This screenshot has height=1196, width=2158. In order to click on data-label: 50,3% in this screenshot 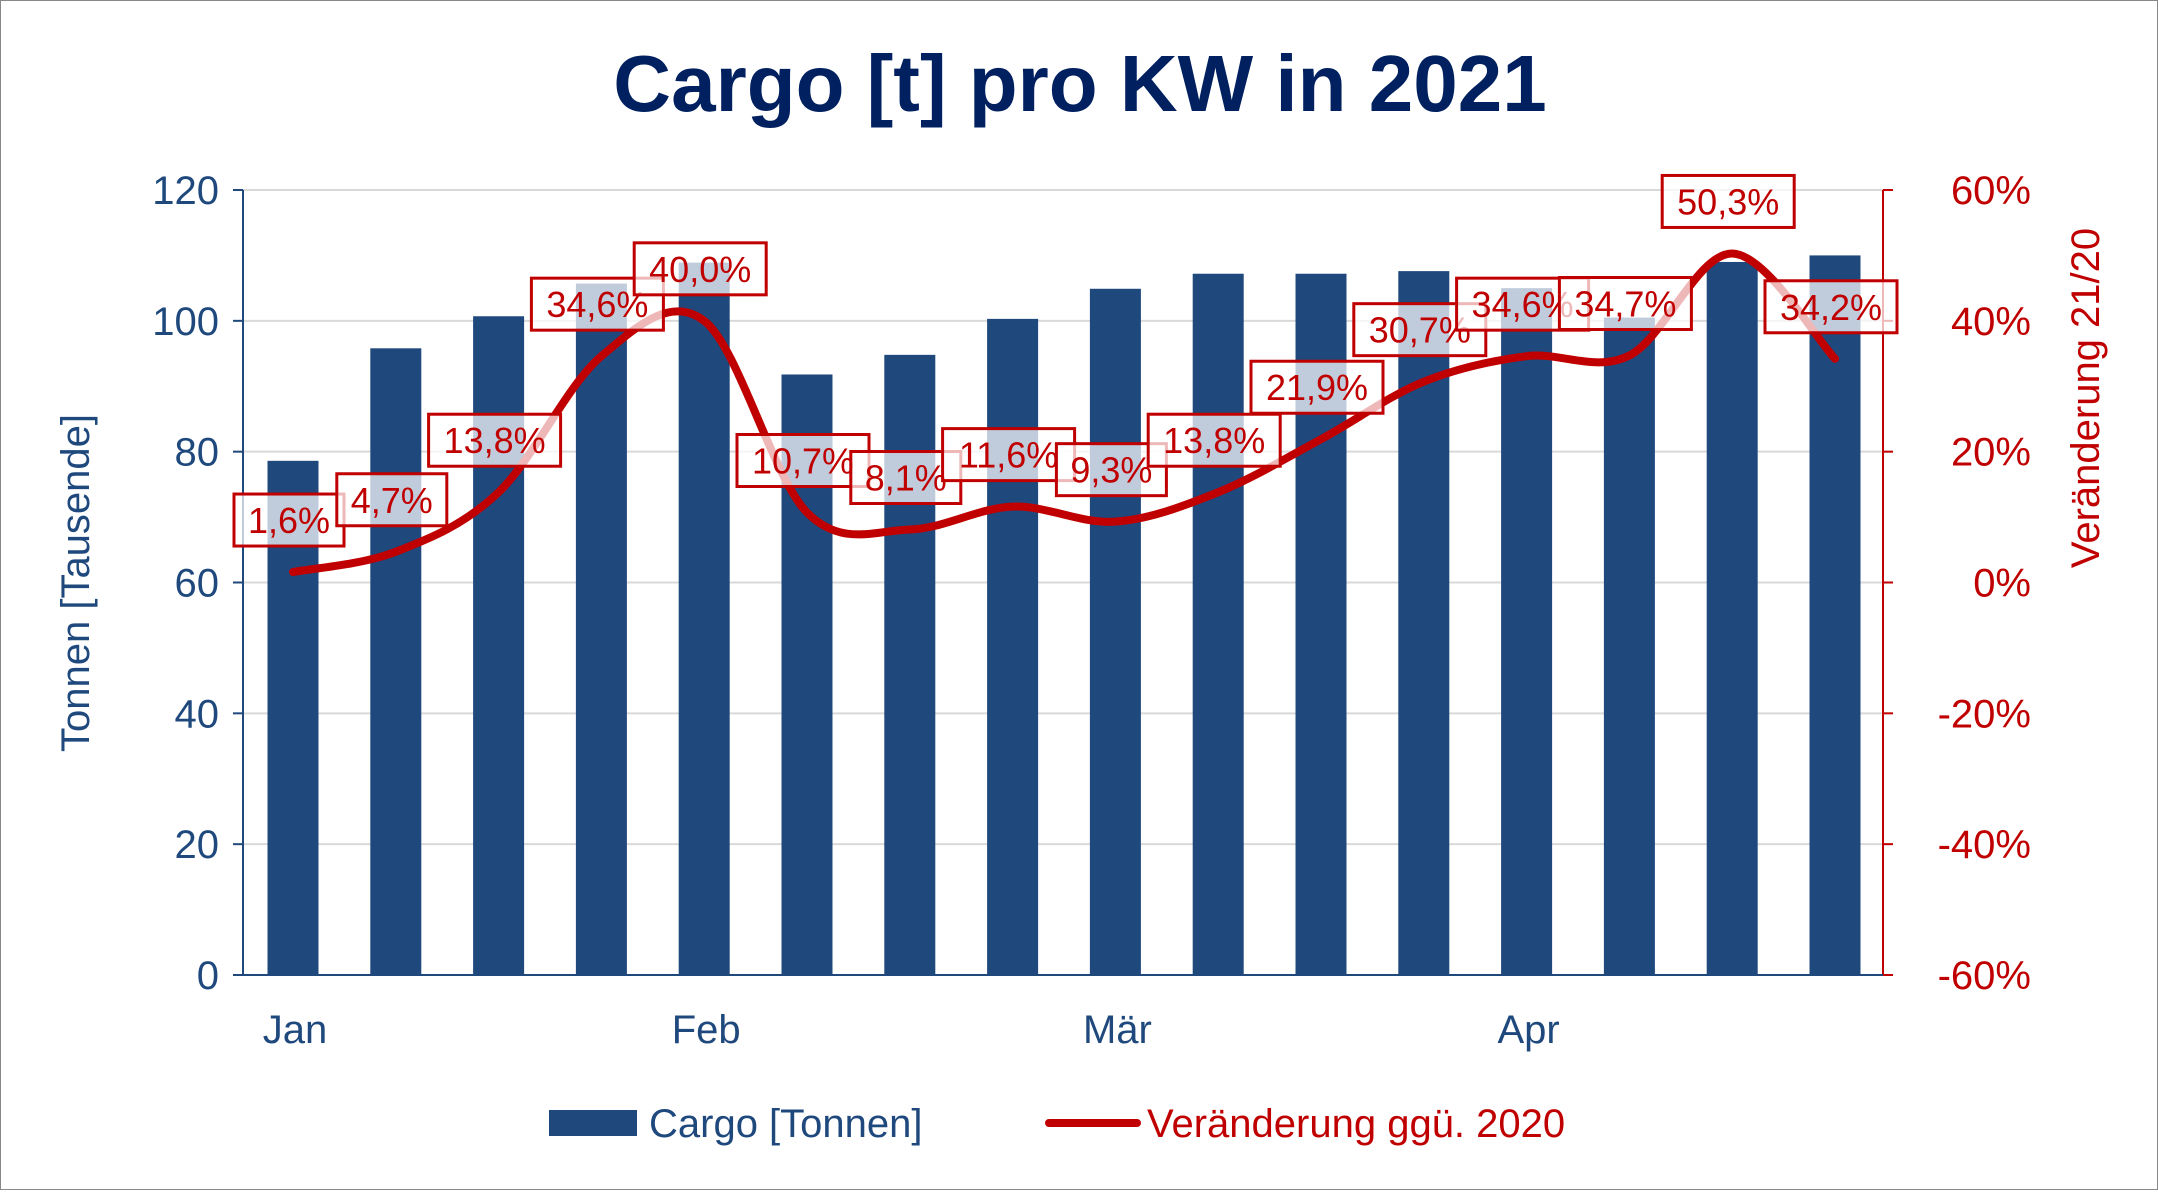, I will do `click(1728, 201)`.